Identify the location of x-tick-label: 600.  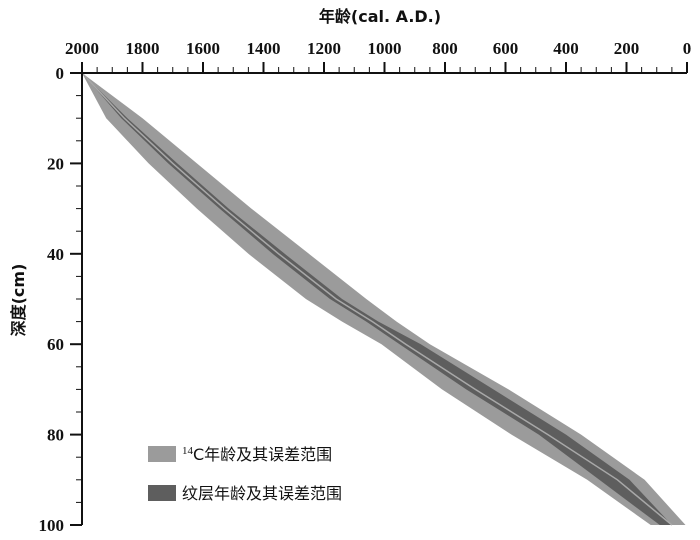
(506, 48).